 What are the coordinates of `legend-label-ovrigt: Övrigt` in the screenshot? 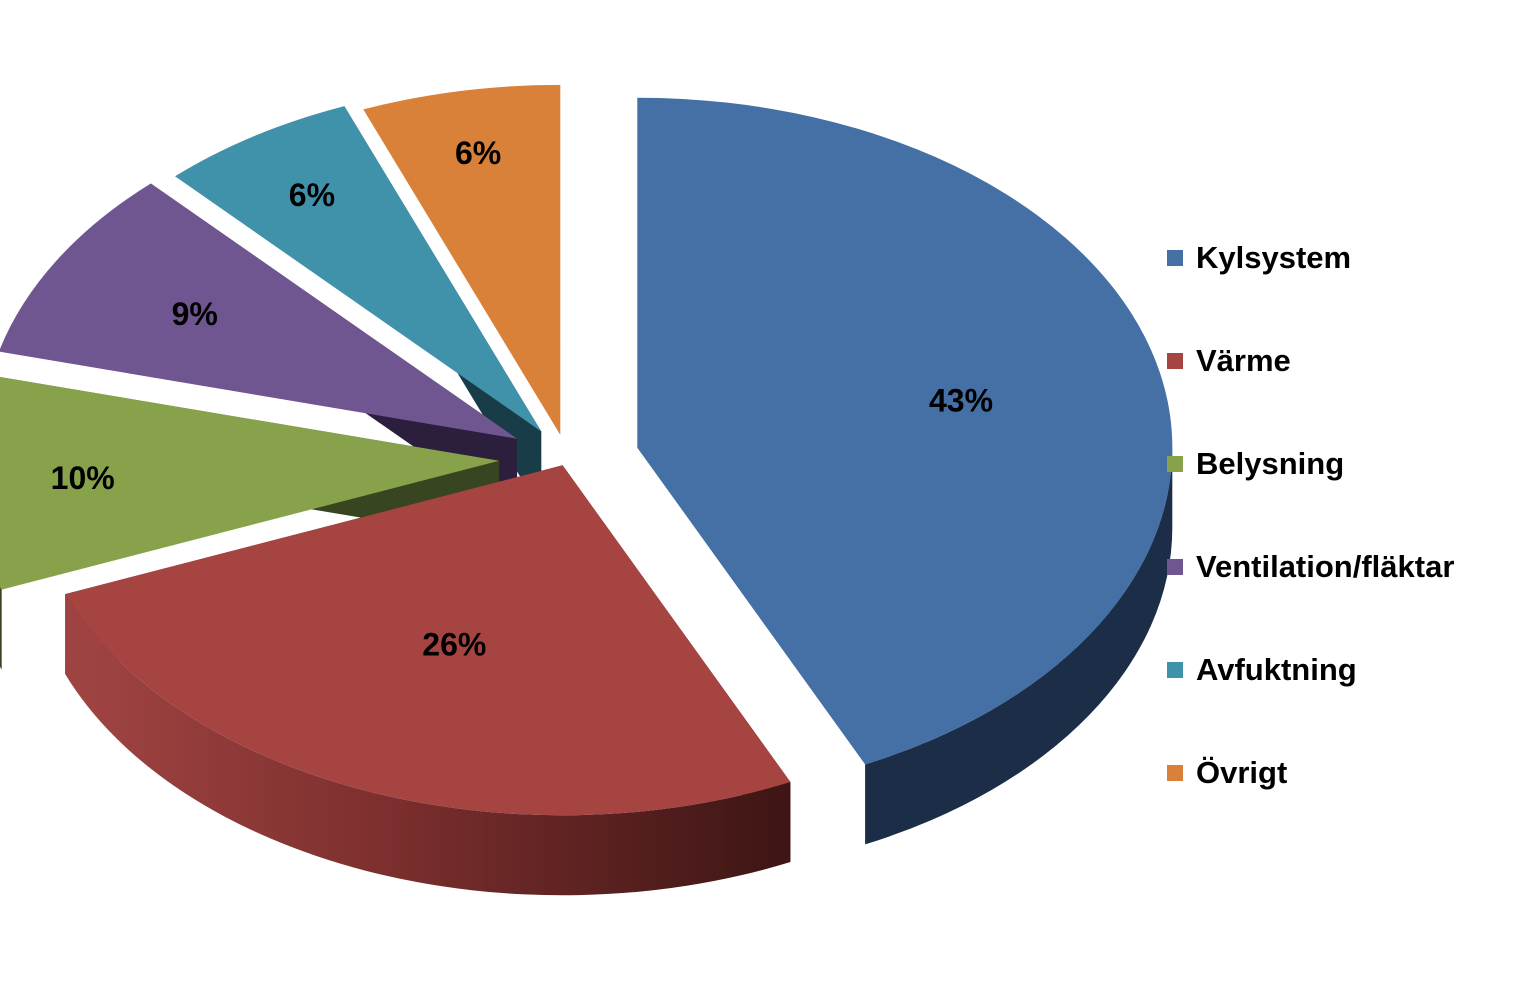 It's located at (1242, 772).